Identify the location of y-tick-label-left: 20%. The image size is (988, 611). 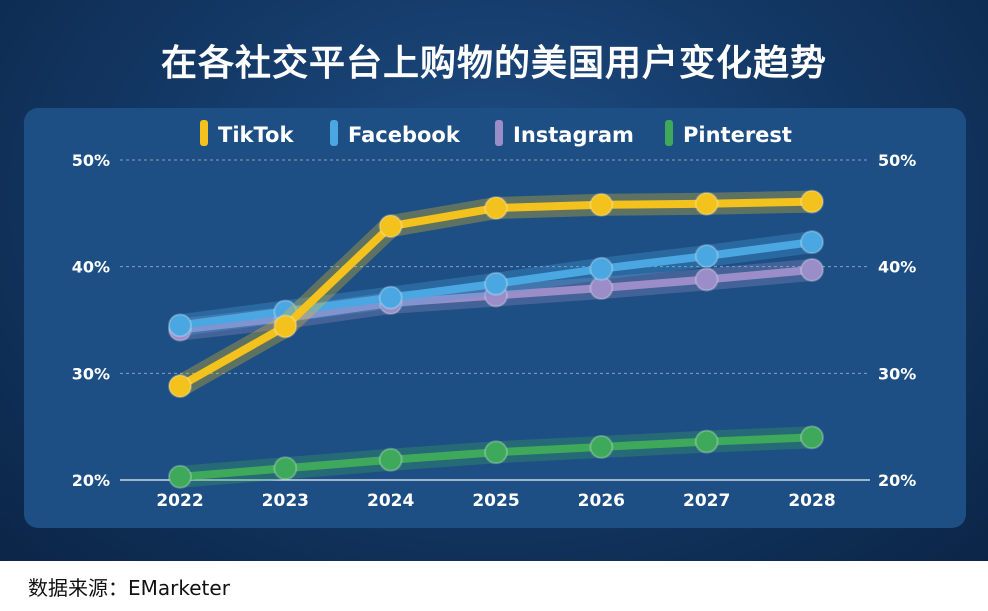
(91, 480).